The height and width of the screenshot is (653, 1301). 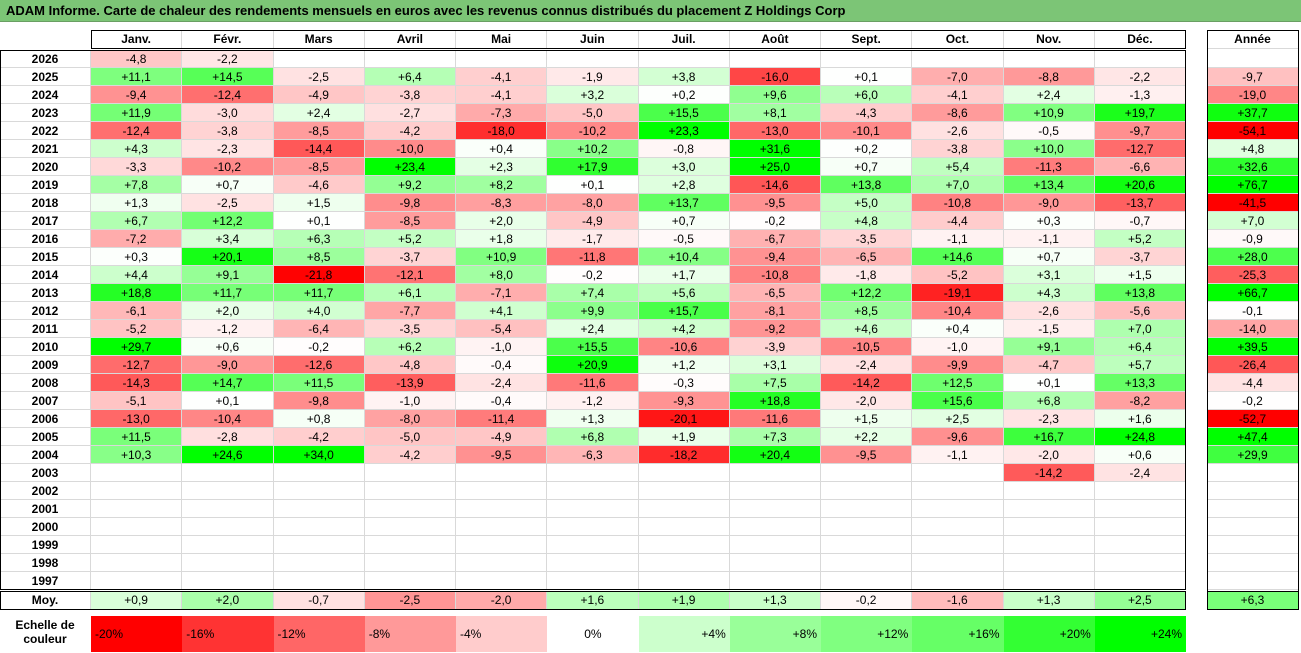 What do you see at coordinates (1049, 39) in the screenshot?
I see `month-header: Nov.` at bounding box center [1049, 39].